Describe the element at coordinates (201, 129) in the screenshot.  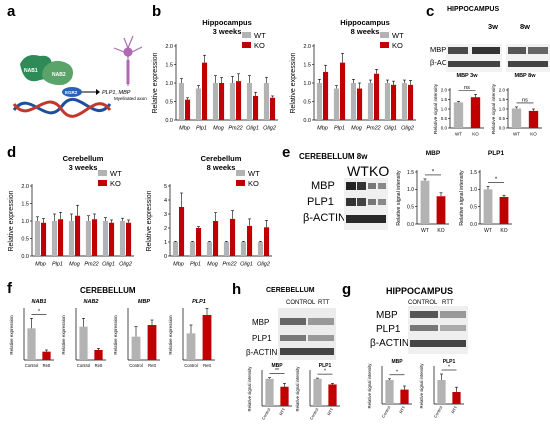
I see `x-tick-label: Plp1` at that location.